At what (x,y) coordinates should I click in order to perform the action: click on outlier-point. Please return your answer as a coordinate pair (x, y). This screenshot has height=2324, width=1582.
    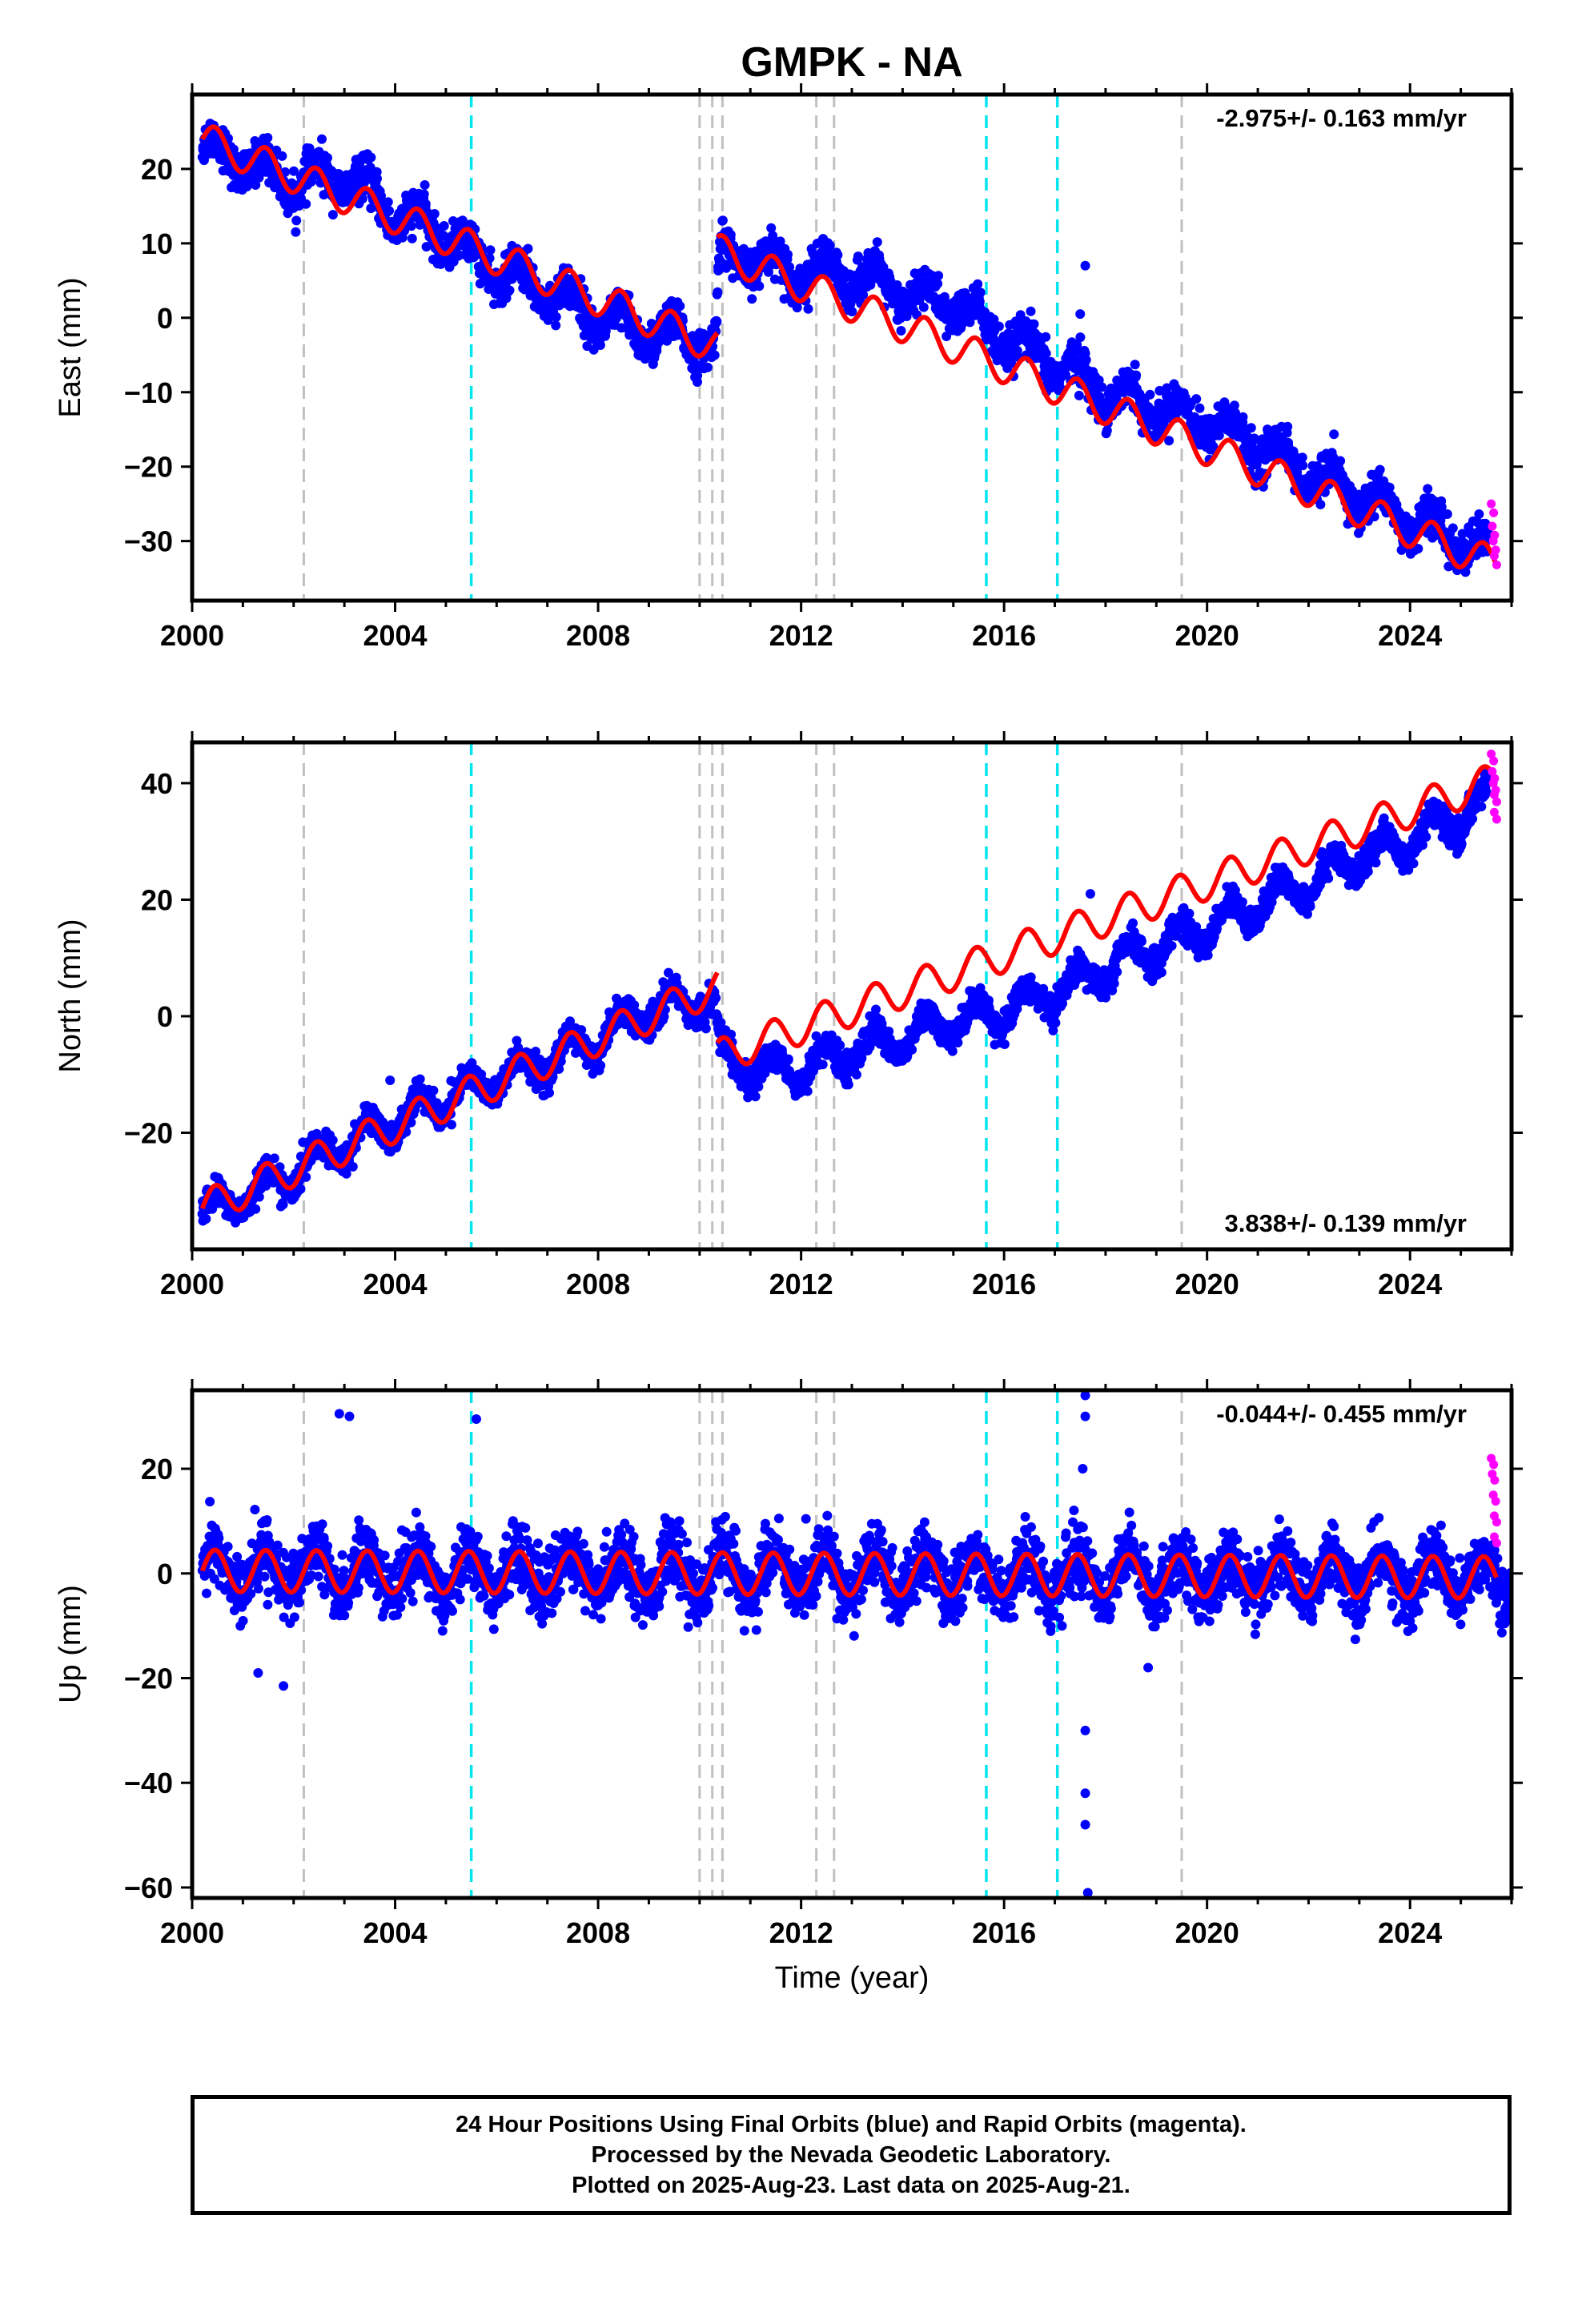
    Looking at the image, I should click on (1085, 265).